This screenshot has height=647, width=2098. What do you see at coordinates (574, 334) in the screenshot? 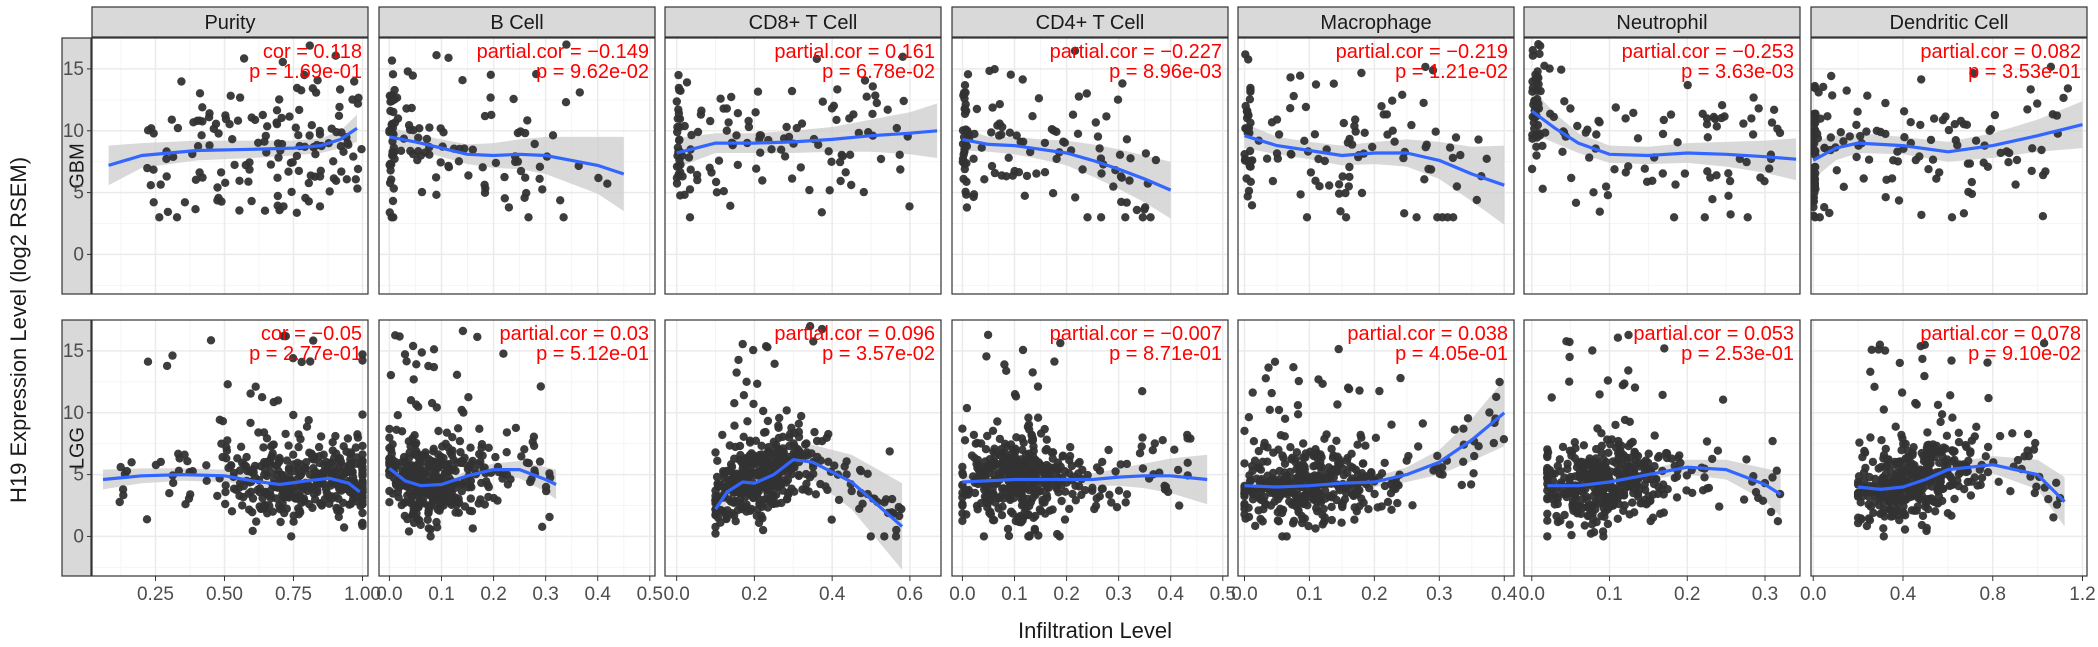
I see `correlation-label: partial.cor = 0.03` at bounding box center [574, 334].